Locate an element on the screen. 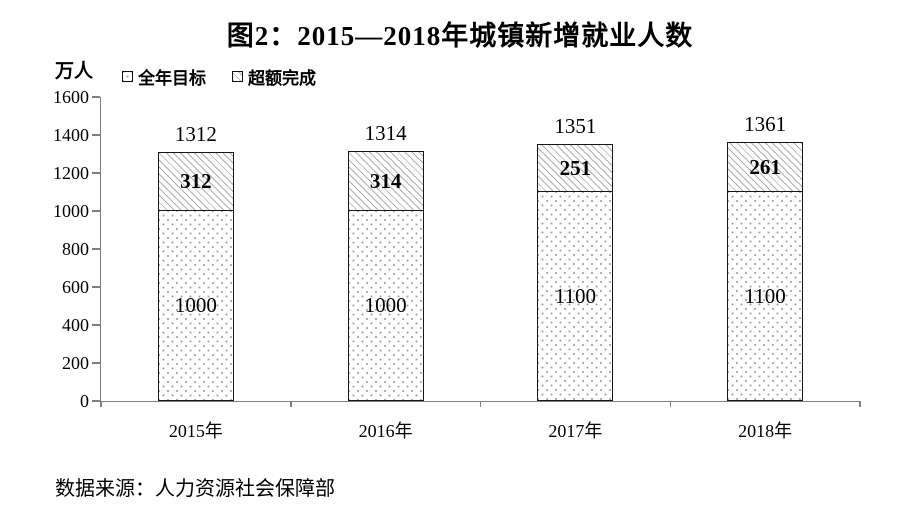  total-value-label: 1314 is located at coordinates (385, 133).